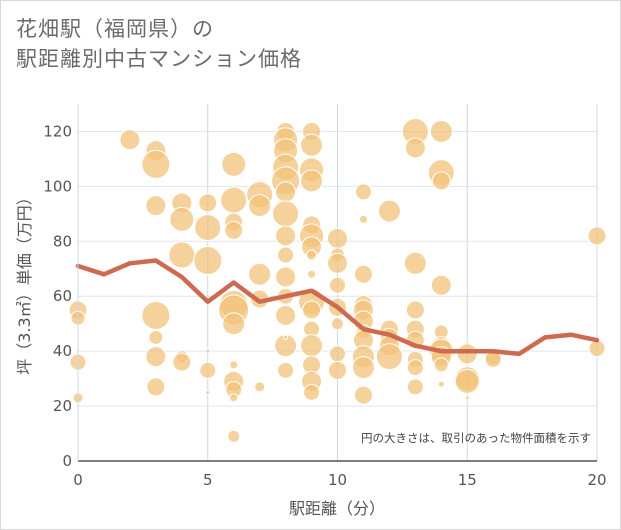  I want to click on y-axis-title: 坪（3.3㎡）単価（万円）, so click(24, 281).